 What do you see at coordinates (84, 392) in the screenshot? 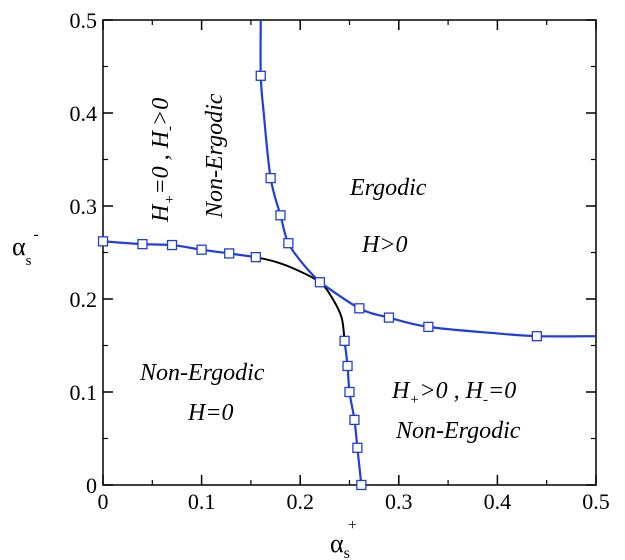
I see `y-tick-label: 0.1` at bounding box center [84, 392].